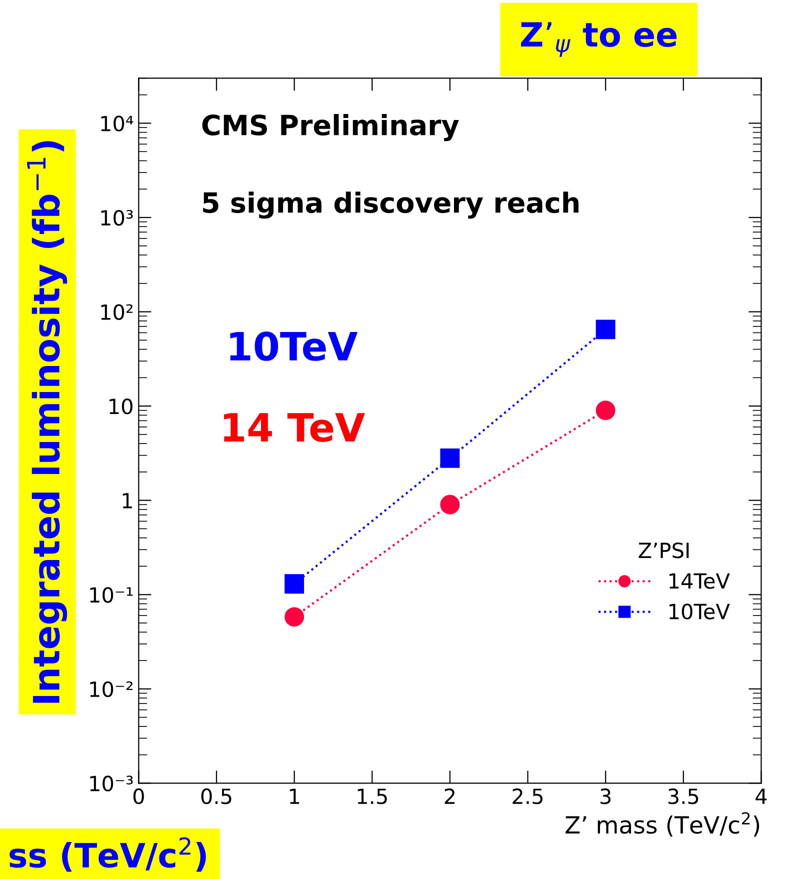  I want to click on x-tick-label: 2.5, so click(527, 796).